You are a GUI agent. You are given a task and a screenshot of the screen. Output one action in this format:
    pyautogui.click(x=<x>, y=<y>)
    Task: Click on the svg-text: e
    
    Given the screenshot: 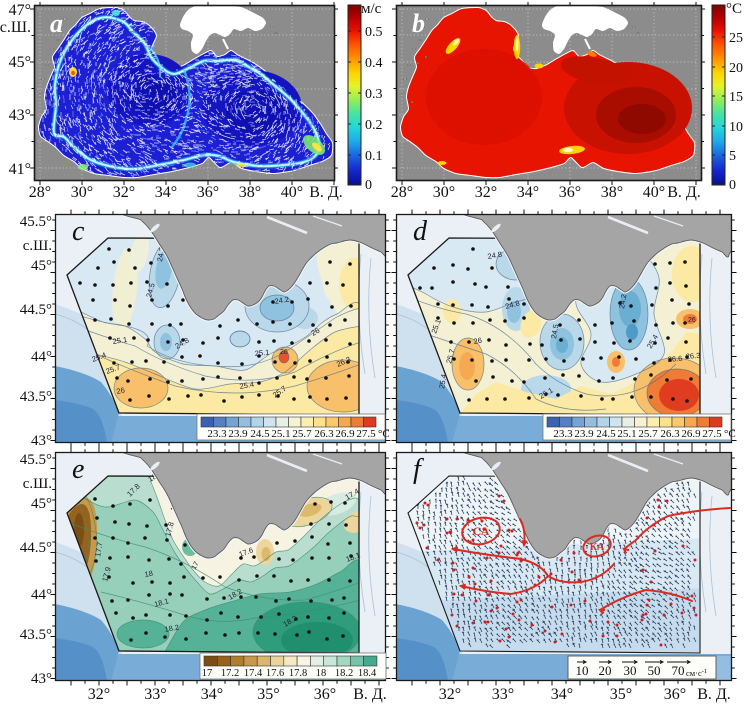 What is the action you would take?
    pyautogui.click(x=78, y=469)
    